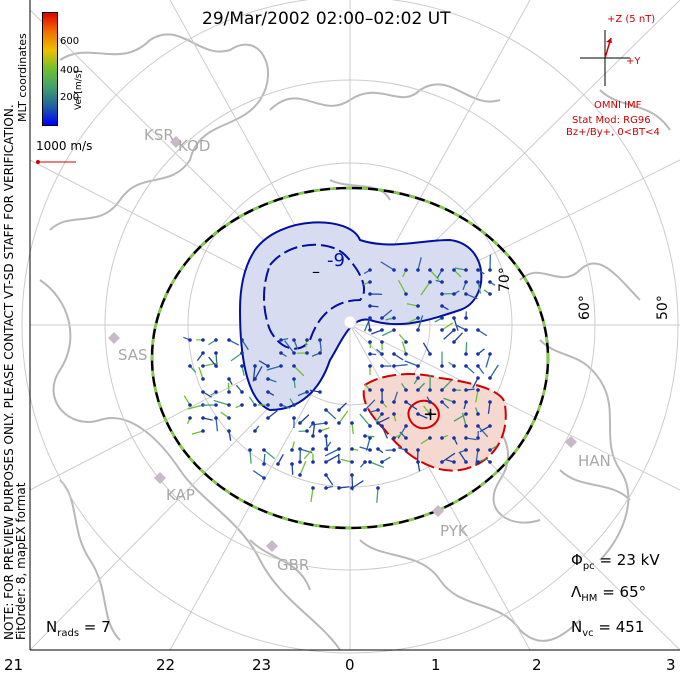 This screenshot has width=680, height=674. What do you see at coordinates (671, 665) in the screenshot?
I see `mlt-tick-3: 3` at bounding box center [671, 665].